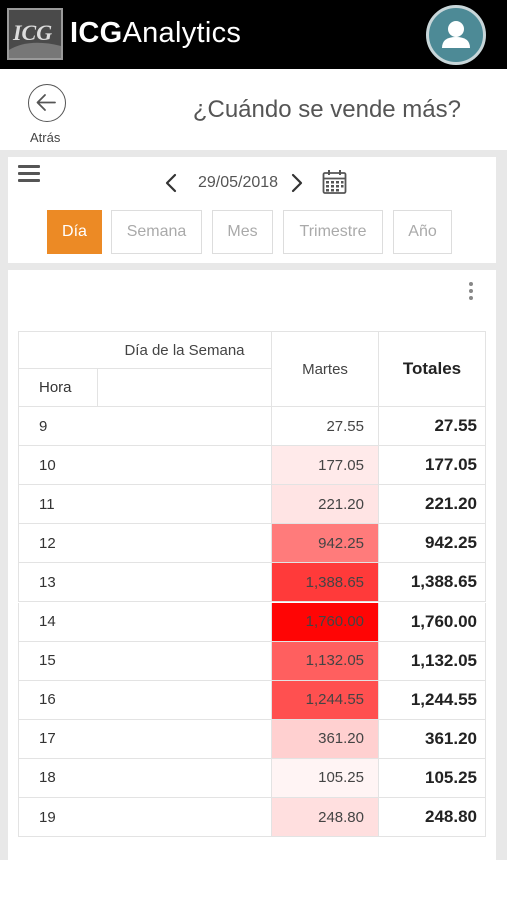 This screenshot has width=507, height=900. I want to click on total-value-cell: 361.20, so click(432, 739).